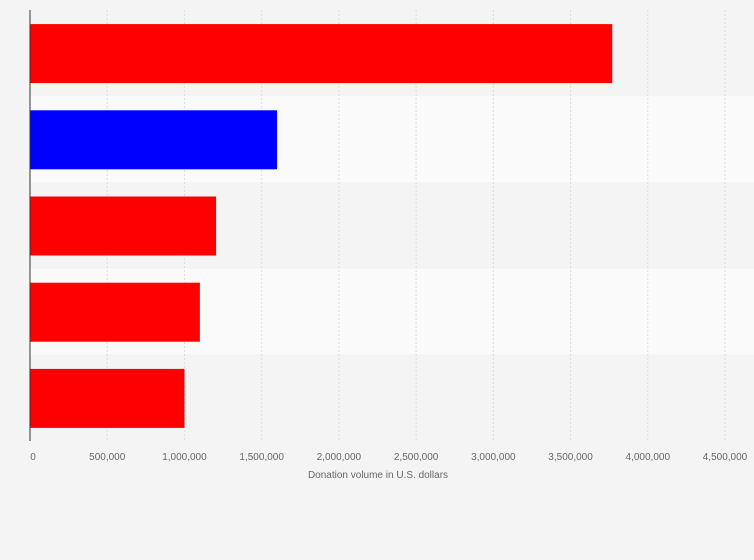 The width and height of the screenshot is (754, 560). I want to click on x-tick-label: 1,500,000, so click(261, 457).